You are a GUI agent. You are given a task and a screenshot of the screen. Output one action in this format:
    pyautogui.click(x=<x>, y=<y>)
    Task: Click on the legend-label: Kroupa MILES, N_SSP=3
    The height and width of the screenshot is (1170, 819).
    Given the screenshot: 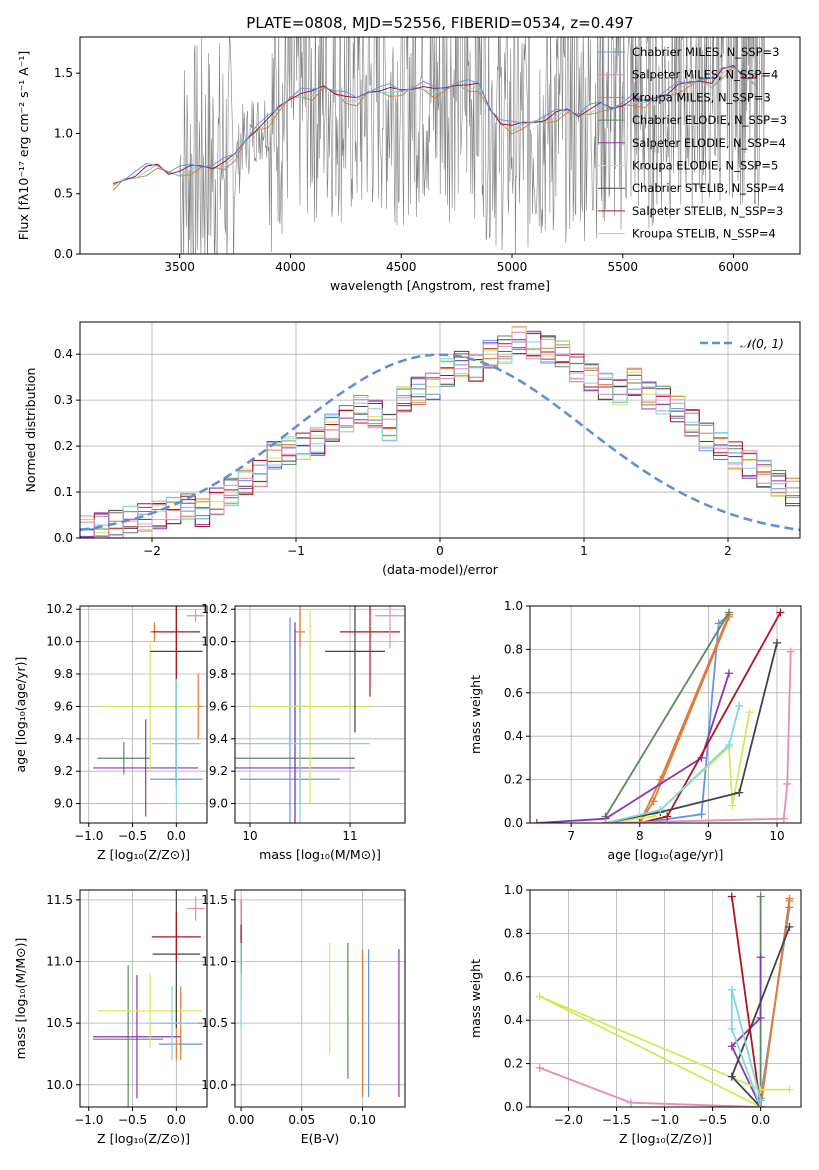 What is the action you would take?
    pyautogui.click(x=701, y=97)
    